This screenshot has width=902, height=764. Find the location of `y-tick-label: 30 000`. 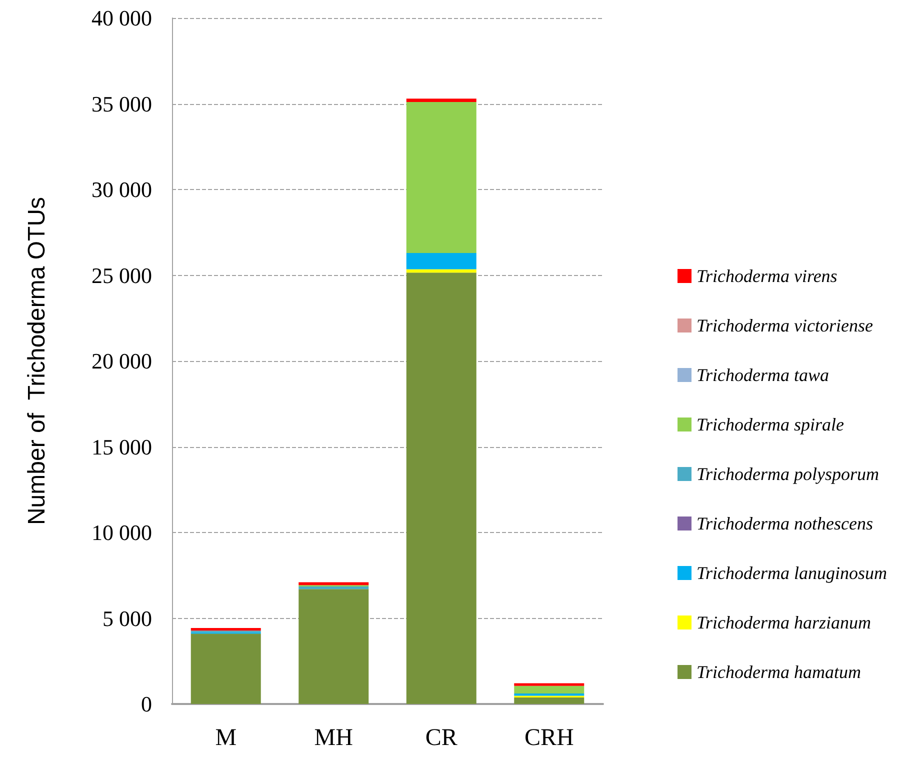

y-tick-label: 30 000 is located at coordinates (122, 189).